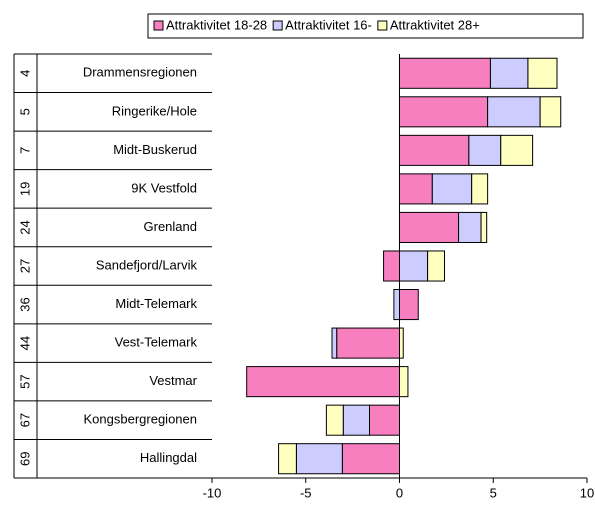 The width and height of the screenshot is (595, 517). Describe the element at coordinates (24, 304) in the screenshot. I see `rank-label: 36` at that location.